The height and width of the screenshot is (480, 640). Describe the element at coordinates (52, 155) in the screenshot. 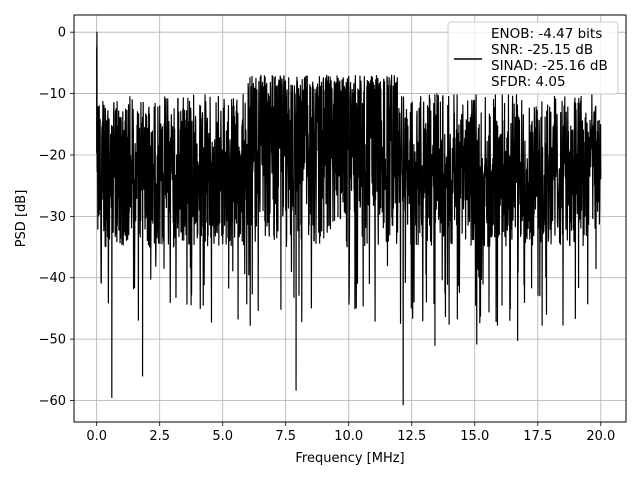

I see `y-tick-label: −20` at that location.